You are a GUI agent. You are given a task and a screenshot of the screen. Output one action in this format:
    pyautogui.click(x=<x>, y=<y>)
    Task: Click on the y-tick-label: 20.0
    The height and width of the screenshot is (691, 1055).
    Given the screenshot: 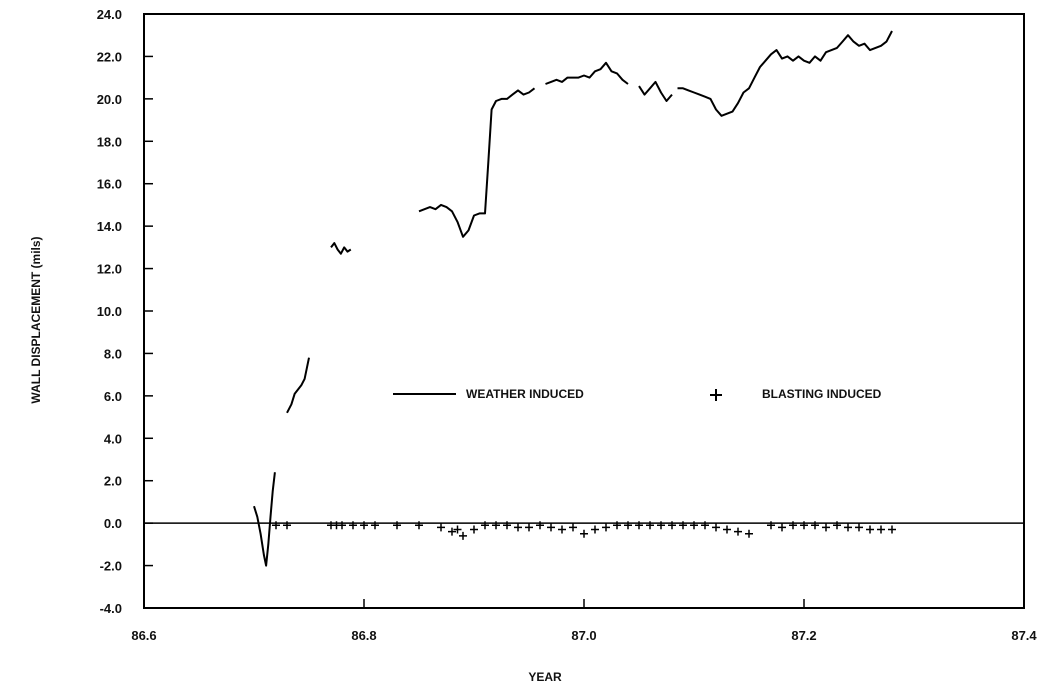 What is the action you would take?
    pyautogui.click(x=109, y=99)
    